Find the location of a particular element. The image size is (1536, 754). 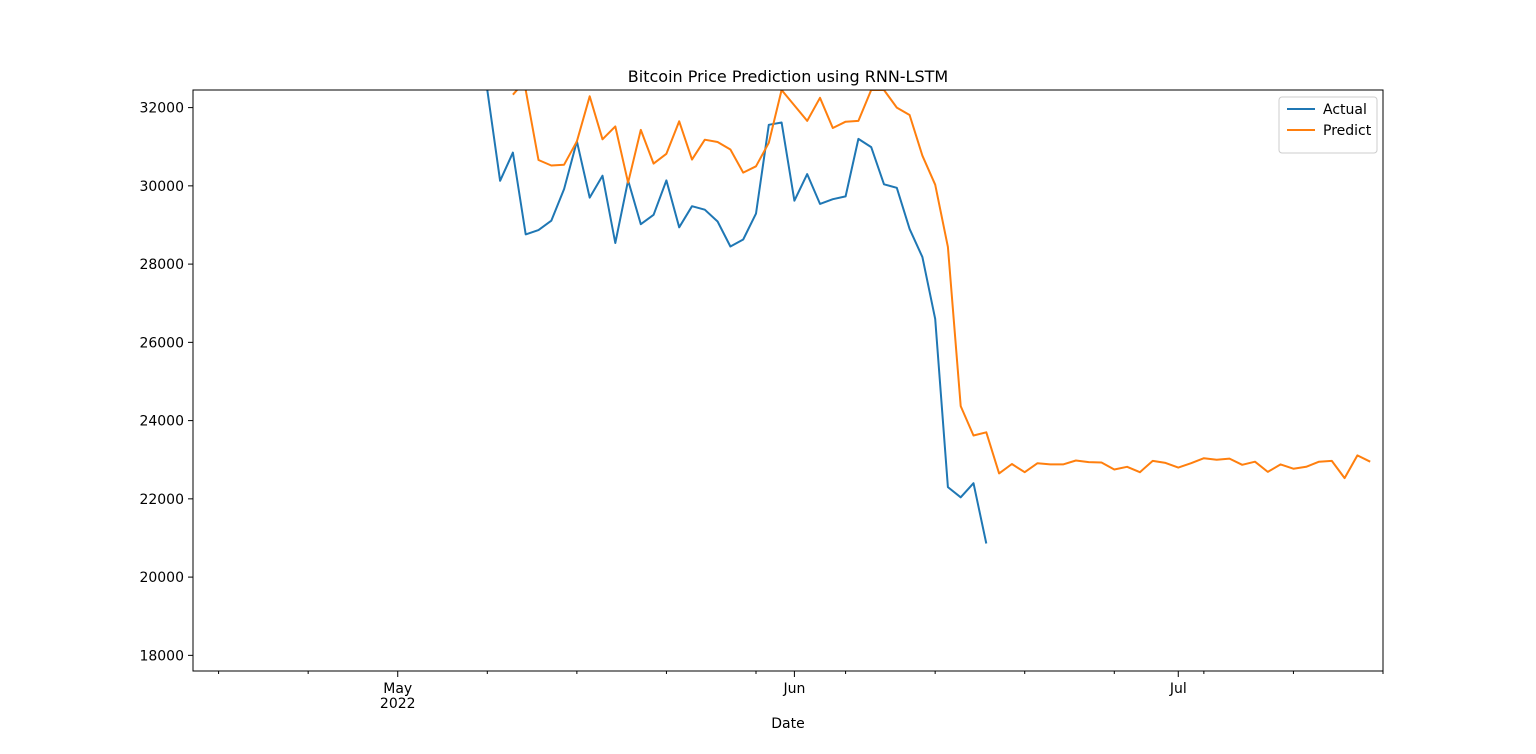

x-tick-label: Jul is located at coordinates (1178, 689).